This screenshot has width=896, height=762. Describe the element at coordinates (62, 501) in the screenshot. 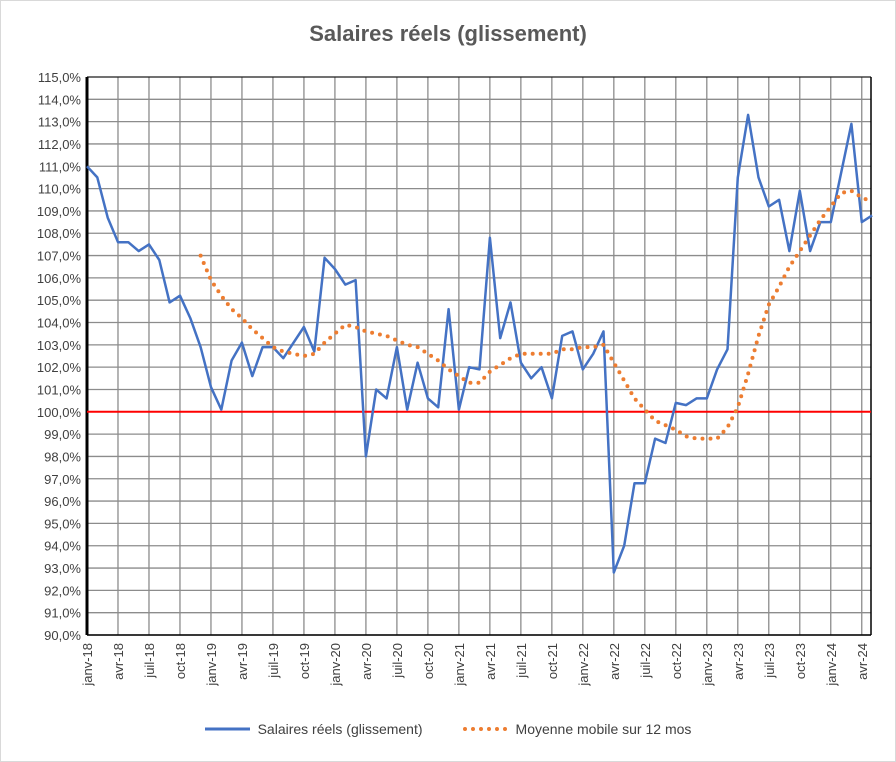

I see `y-tick-label: 96,0%` at that location.